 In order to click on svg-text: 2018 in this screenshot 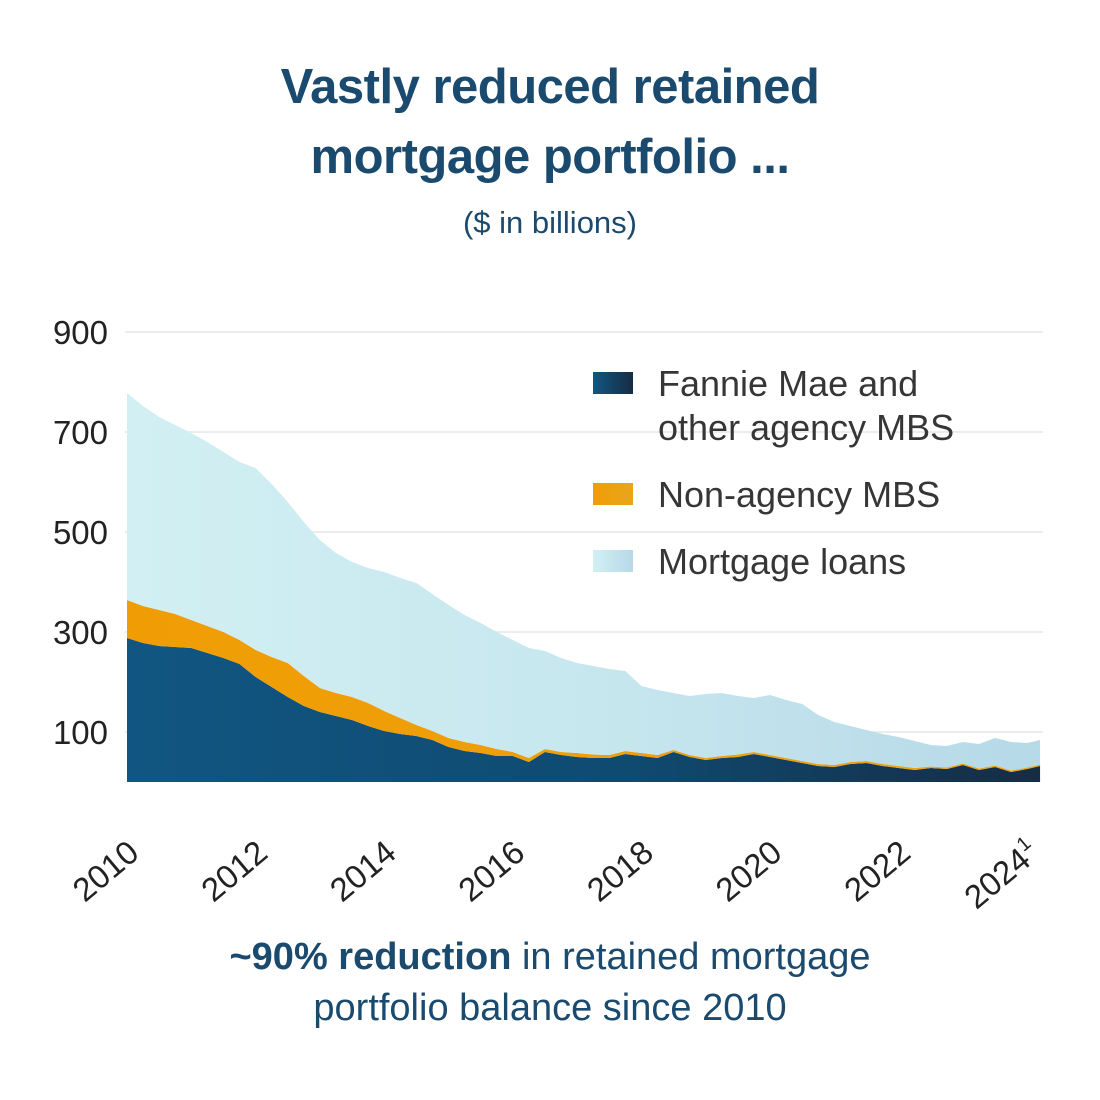, I will do `click(620, 871)`.